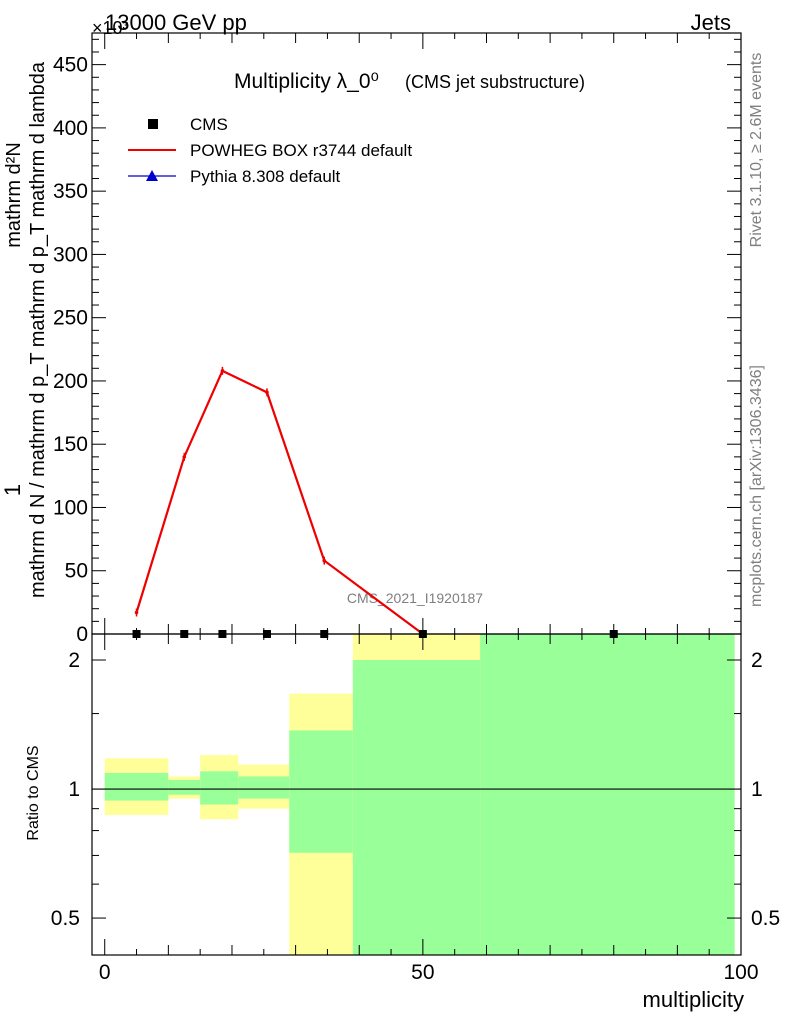 This screenshot has width=786, height=1024. What do you see at coordinates (70, 444) in the screenshot?
I see `main-y-tick-label: 150` at bounding box center [70, 444].